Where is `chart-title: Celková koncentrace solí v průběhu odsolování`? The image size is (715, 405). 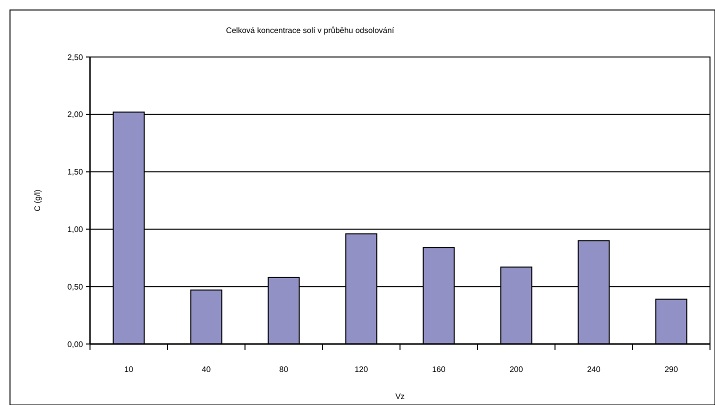
chart-title: Celková koncentrace solí v průběhu odsolování is located at coordinates (310, 30).